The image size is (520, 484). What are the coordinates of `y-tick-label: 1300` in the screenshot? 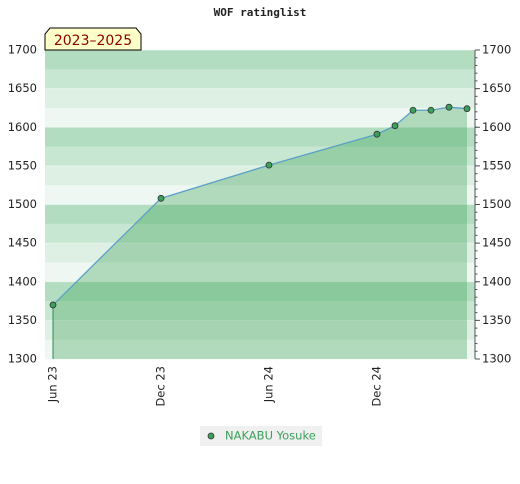 It's located at (22, 359).